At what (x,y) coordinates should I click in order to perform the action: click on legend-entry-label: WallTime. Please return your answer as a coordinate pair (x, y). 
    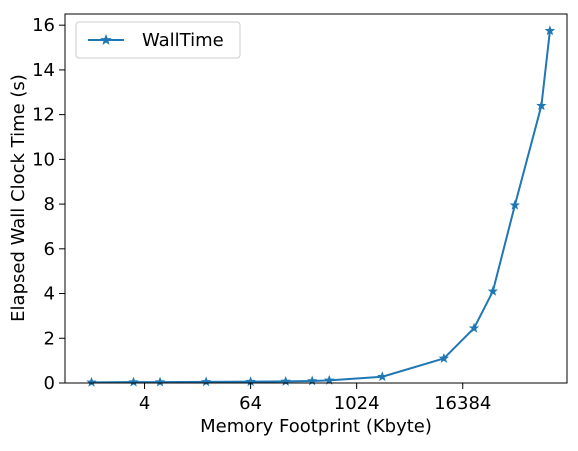
    Looking at the image, I should click on (183, 40).